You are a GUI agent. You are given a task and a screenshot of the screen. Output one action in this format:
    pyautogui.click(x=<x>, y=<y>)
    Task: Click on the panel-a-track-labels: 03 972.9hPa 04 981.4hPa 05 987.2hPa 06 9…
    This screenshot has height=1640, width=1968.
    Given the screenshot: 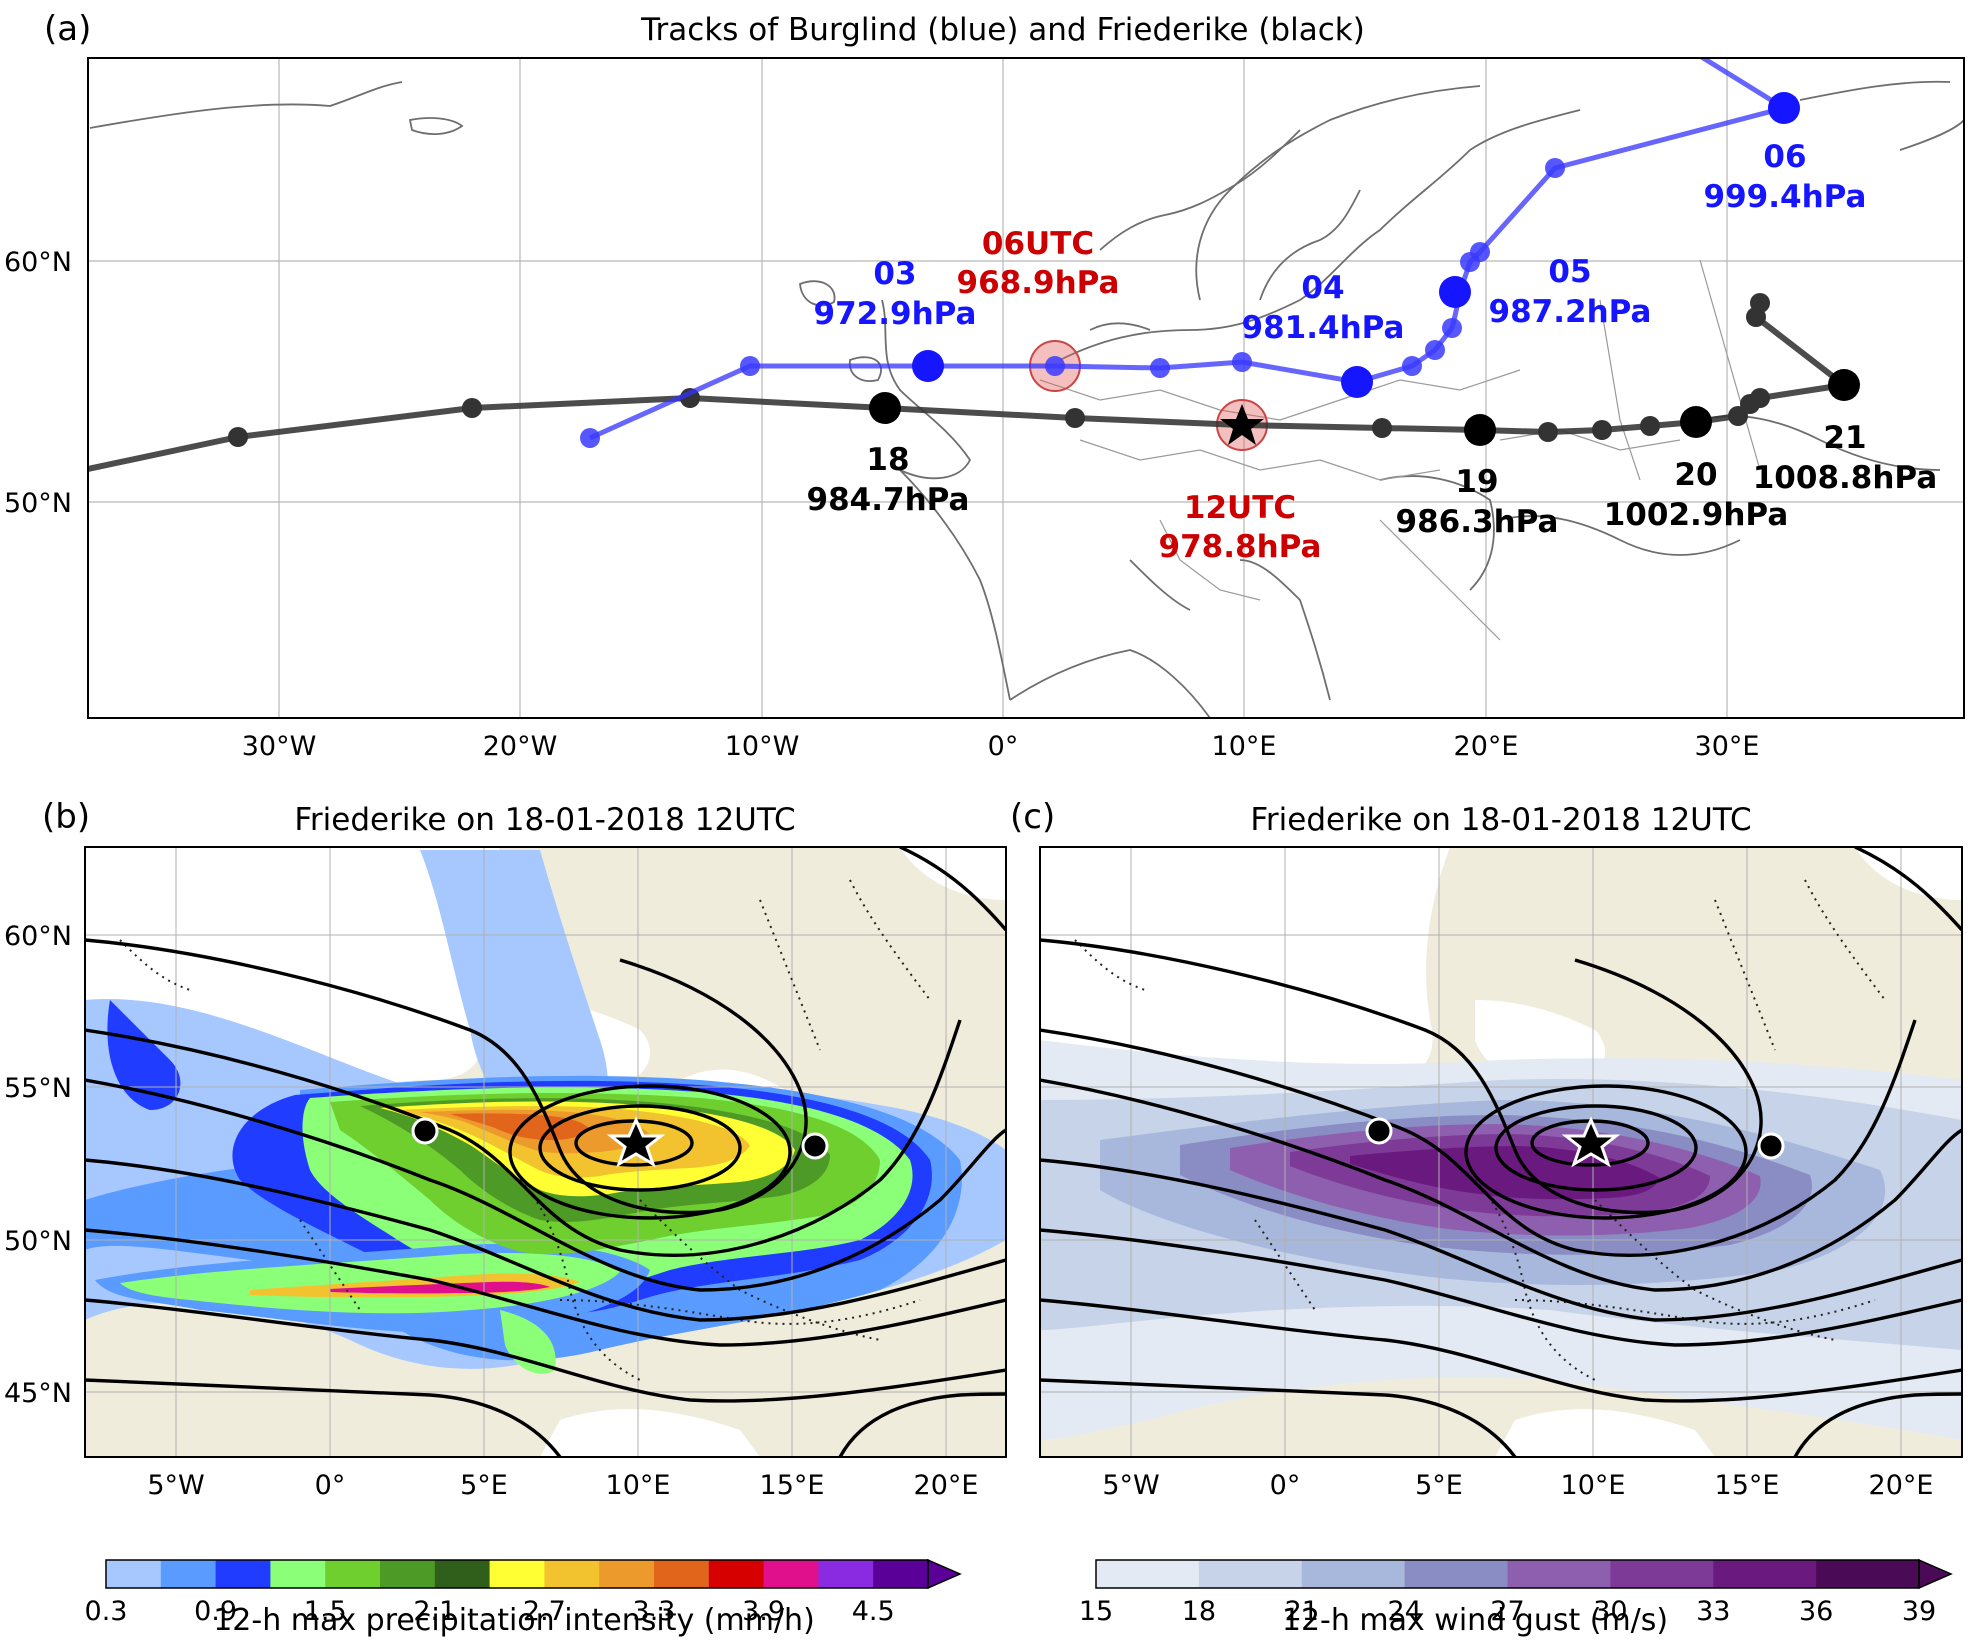 What is the action you would take?
    pyautogui.click(x=1372, y=352)
    